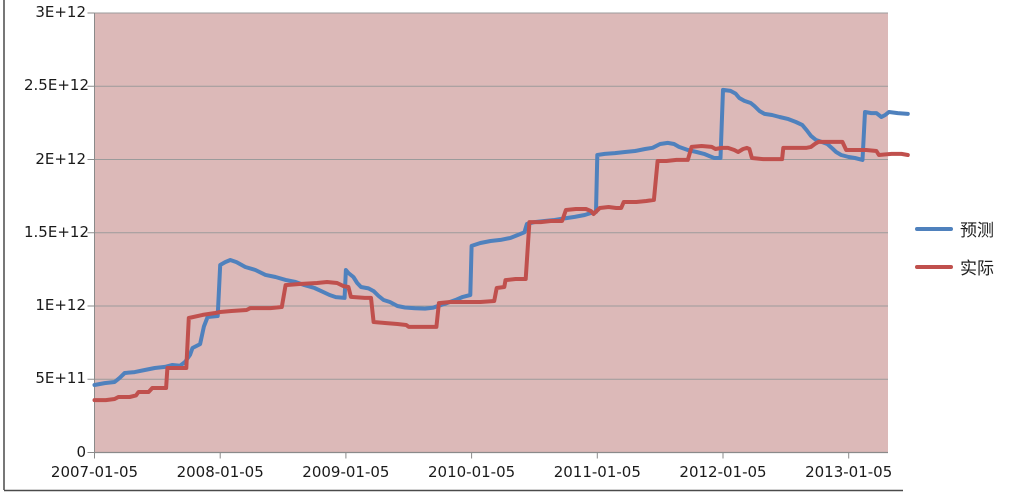 This screenshot has width=1014, height=492. Describe the element at coordinates (597, 472) in the screenshot. I see `x-tick-label: 2011-01-05` at that location.